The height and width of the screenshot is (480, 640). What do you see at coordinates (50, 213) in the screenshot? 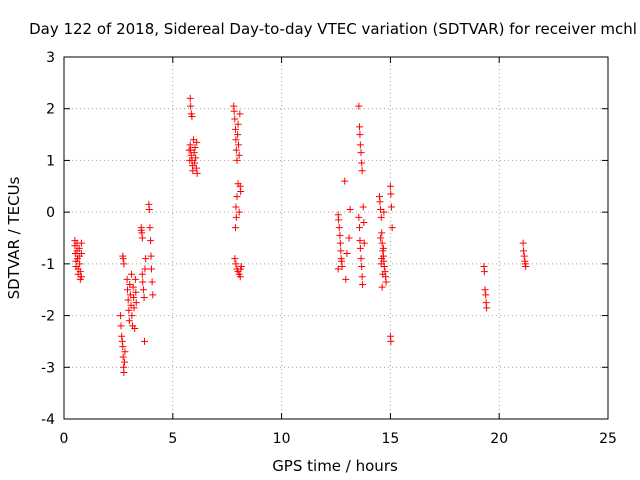
I see `y-tick-label: 0` at bounding box center [50, 213].